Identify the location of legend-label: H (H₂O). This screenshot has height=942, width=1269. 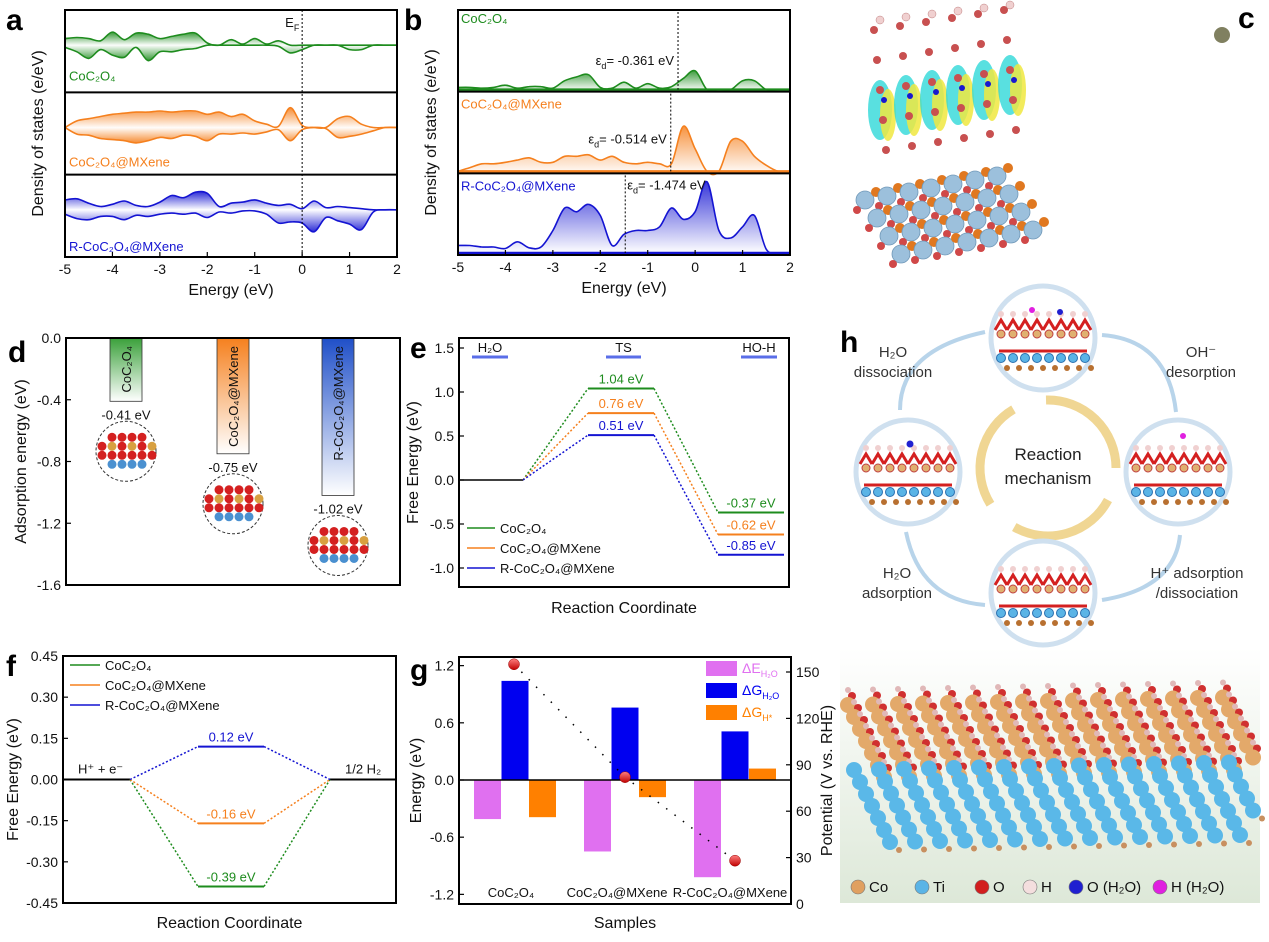
(1197, 887).